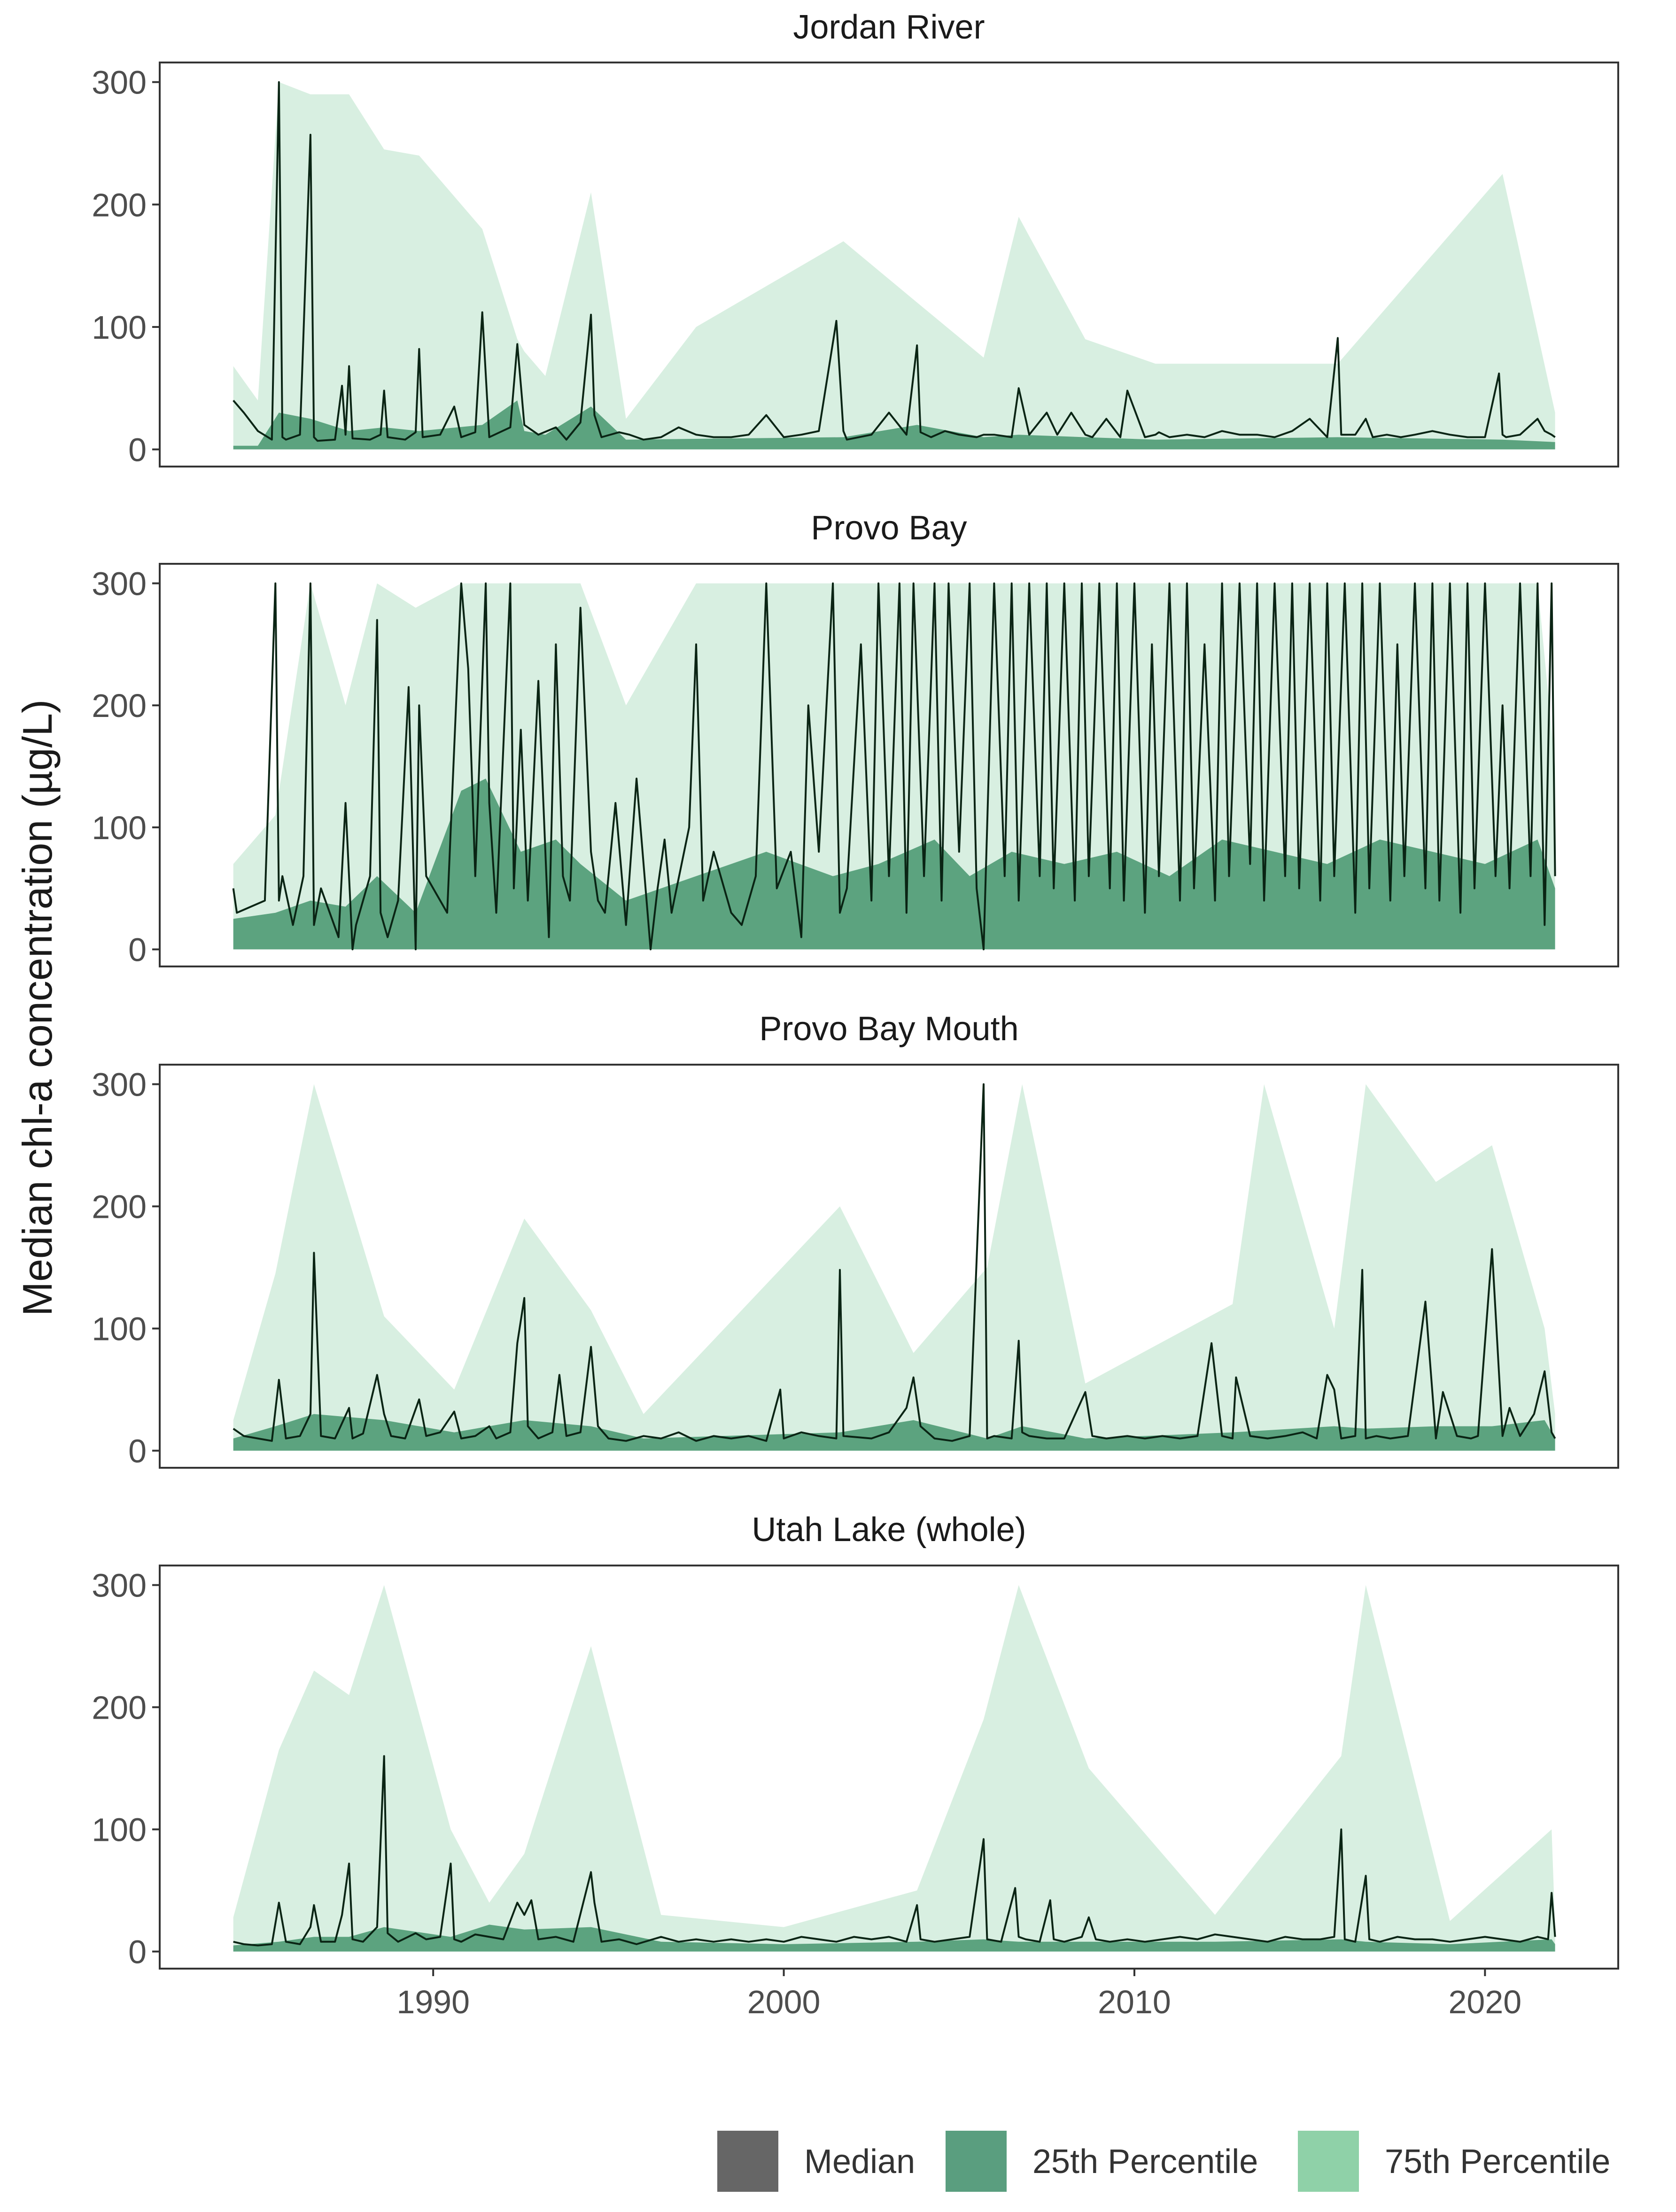 The width and height of the screenshot is (1676, 2212). Describe the element at coordinates (1145, 2162) in the screenshot. I see `legend-label: 25th Percentile` at that location.